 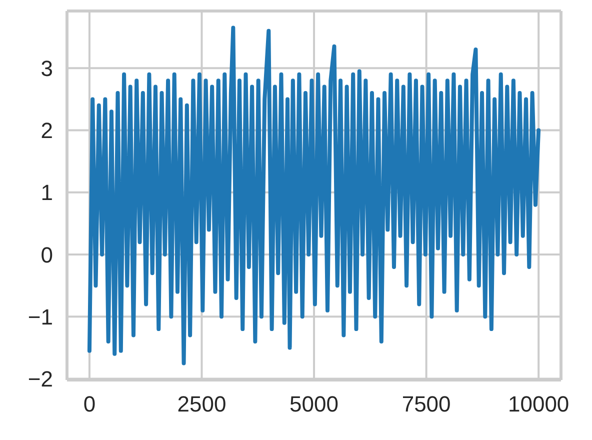 I want to click on x-tick-label: 2500, so click(x=201, y=404).